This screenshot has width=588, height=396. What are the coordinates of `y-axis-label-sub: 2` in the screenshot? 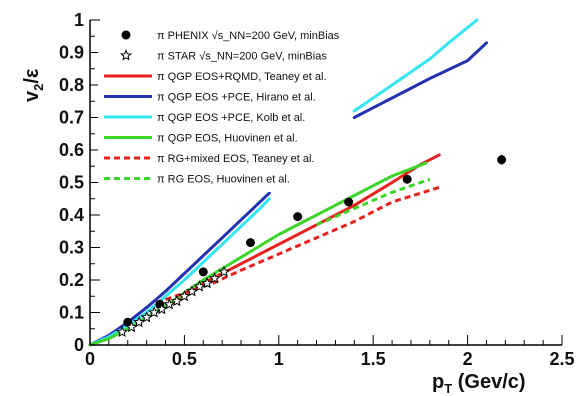 It's located at (38, 87).